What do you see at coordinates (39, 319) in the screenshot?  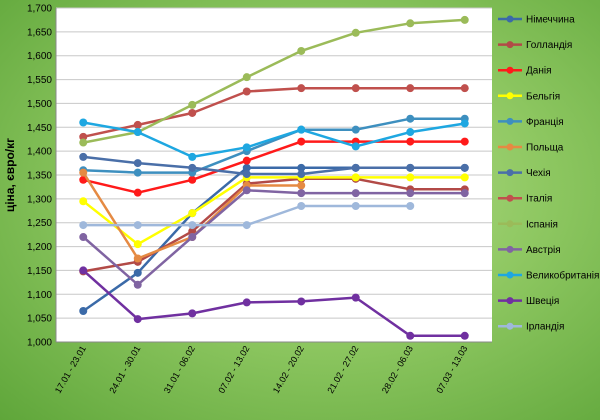 I see `y-tick-label: 1,050` at bounding box center [39, 319].